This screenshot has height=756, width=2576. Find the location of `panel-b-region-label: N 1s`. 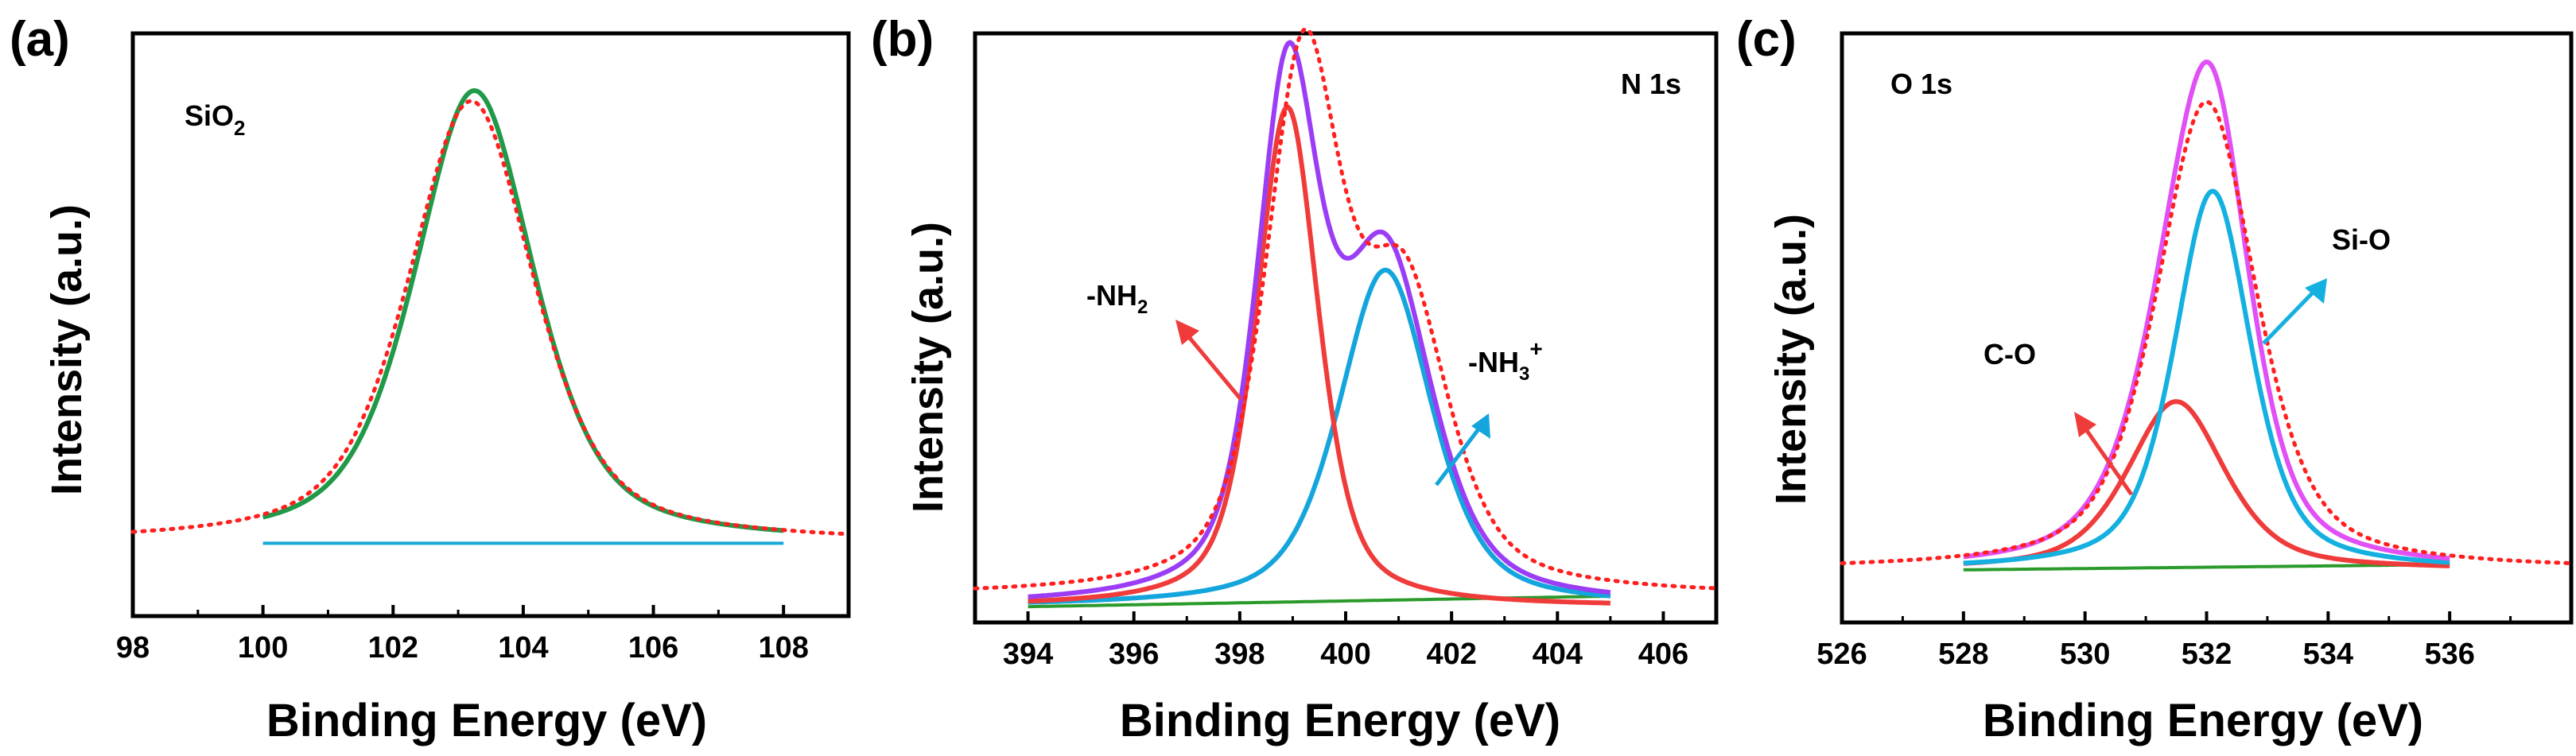

panel-b-region-label: N 1s is located at coordinates (1651, 84).